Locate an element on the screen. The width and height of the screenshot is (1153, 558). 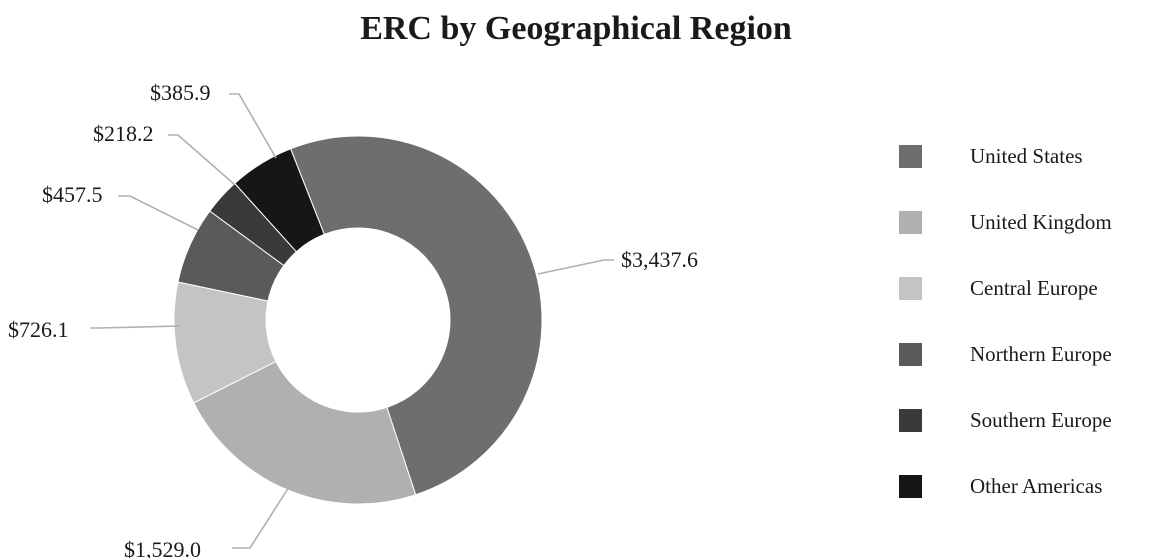
legend-label-other-americas: Other Americas is located at coordinates (1036, 486).